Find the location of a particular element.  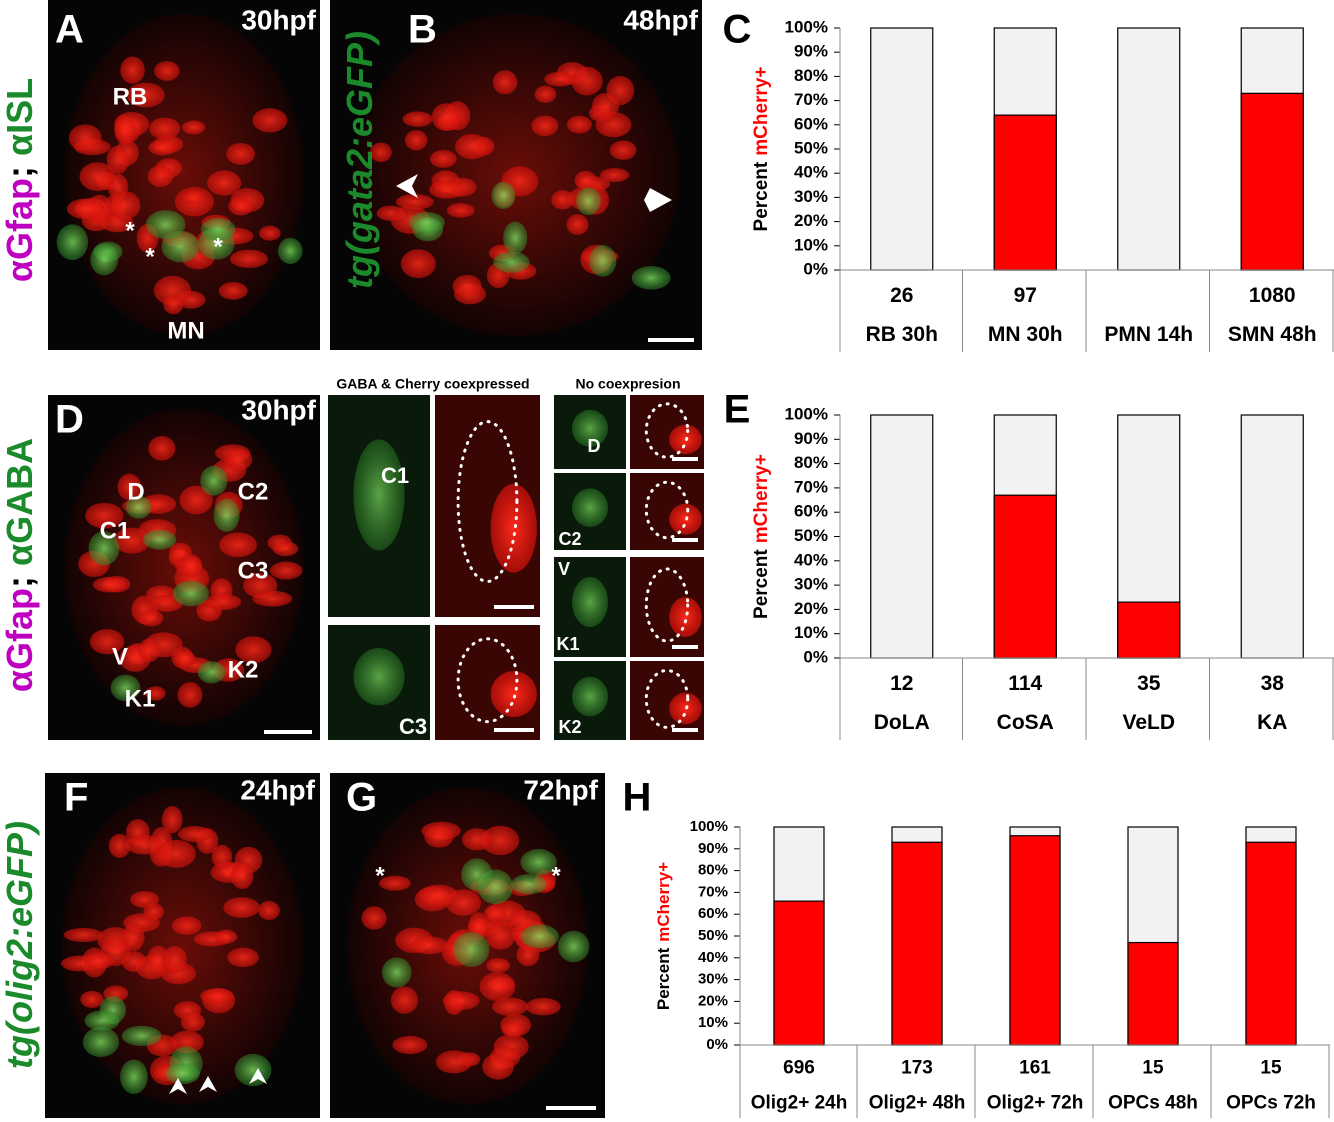

x-tick-label: Olig2+ 48h is located at coordinates (917, 1102).